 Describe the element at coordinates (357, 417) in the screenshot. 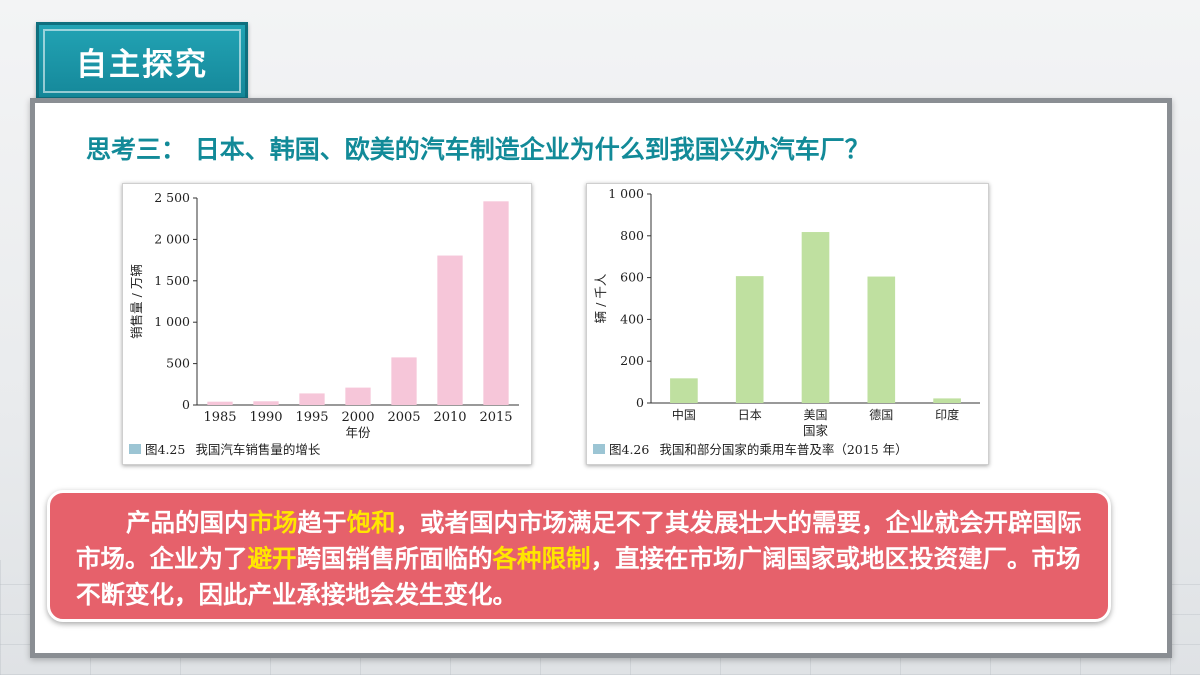

I see `x-tick-label: 2000` at that location.